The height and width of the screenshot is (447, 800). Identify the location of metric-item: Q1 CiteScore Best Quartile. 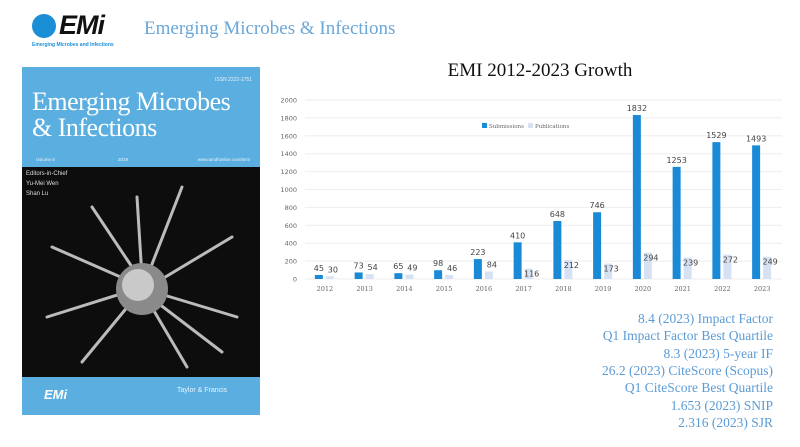
(698, 388).